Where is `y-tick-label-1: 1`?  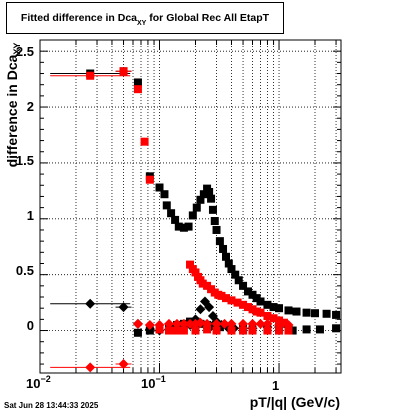 y-tick-label-1: 1 is located at coordinates (30, 215).